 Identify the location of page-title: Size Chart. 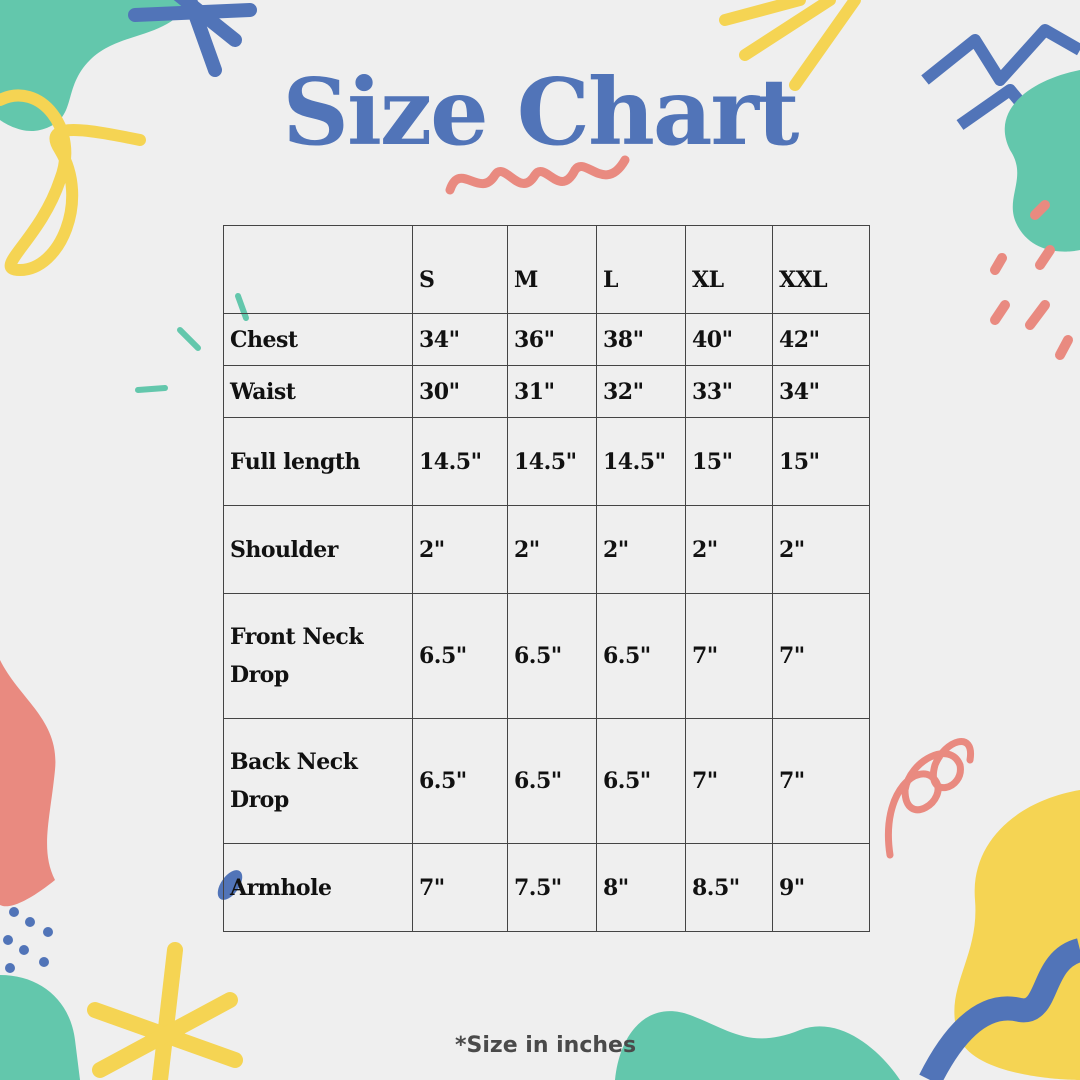
(541, 112).